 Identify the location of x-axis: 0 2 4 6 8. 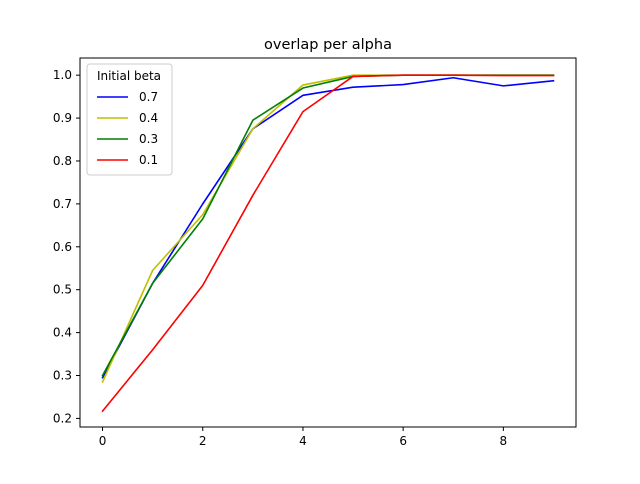
(303, 437).